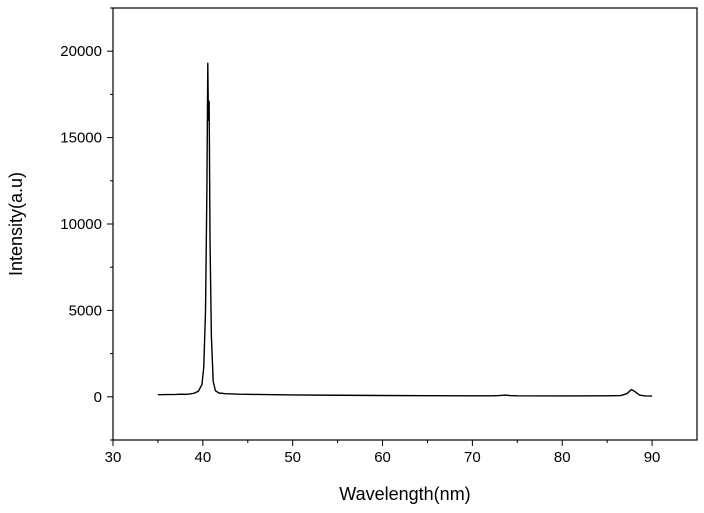  Describe the element at coordinates (16, 224) in the screenshot. I see `y-axis-title: Intensity(a.u)` at that location.